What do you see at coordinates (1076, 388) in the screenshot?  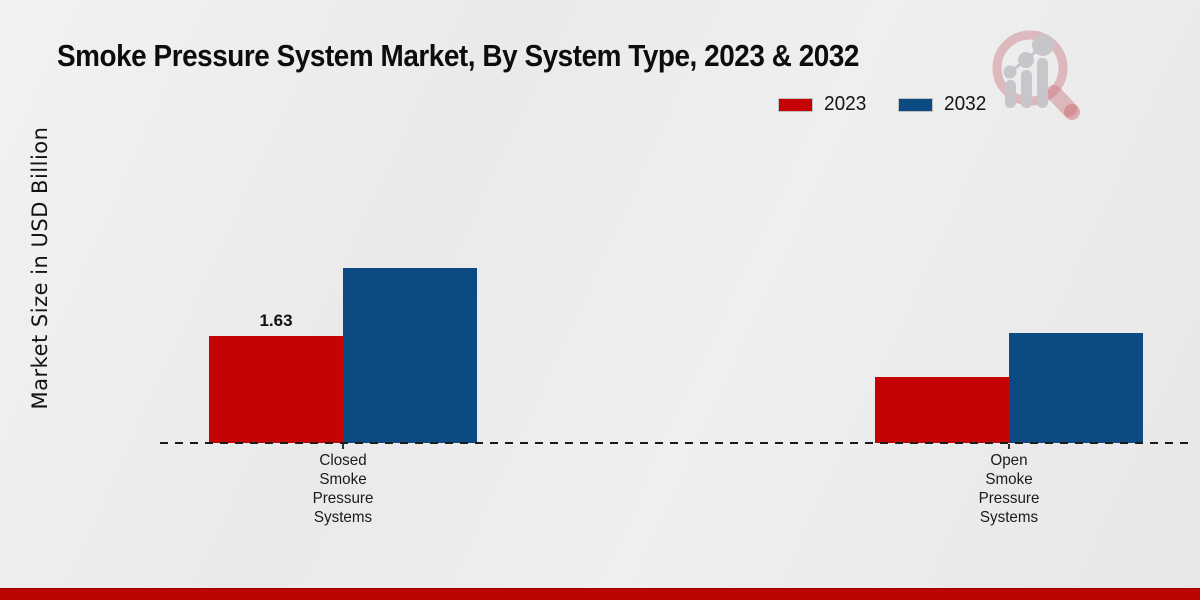 I see `bar-2032-open` at bounding box center [1076, 388].